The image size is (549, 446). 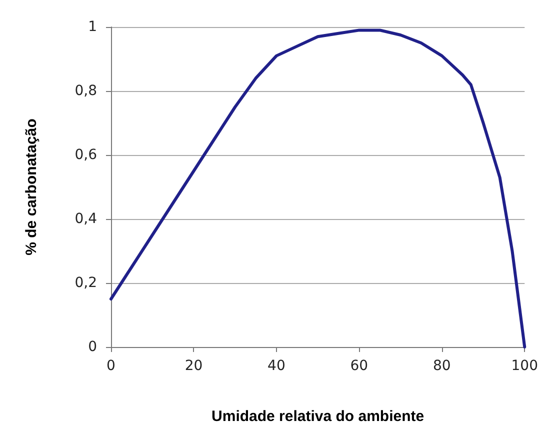 What do you see at coordinates (193, 366) in the screenshot?
I see `x-tick-label: 20` at bounding box center [193, 366].